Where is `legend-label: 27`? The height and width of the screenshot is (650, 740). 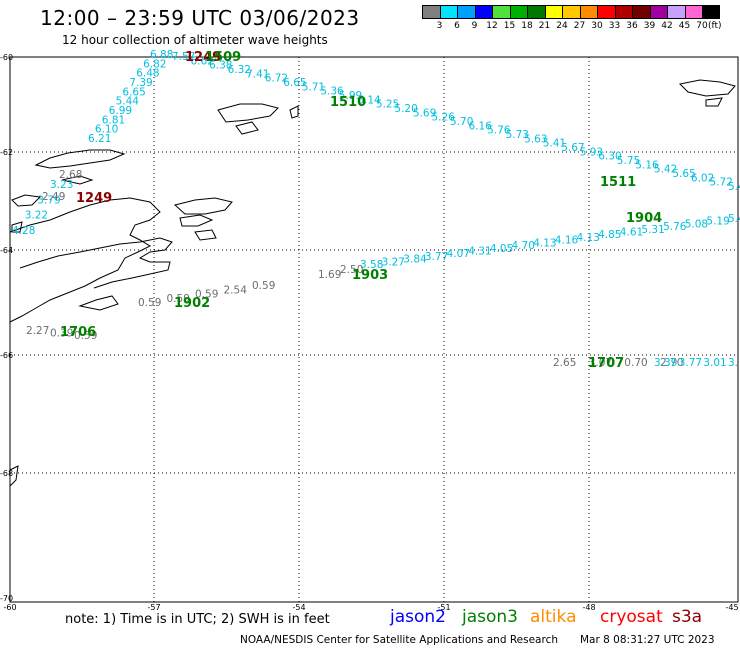
legend-label: 27 is located at coordinates (579, 26).